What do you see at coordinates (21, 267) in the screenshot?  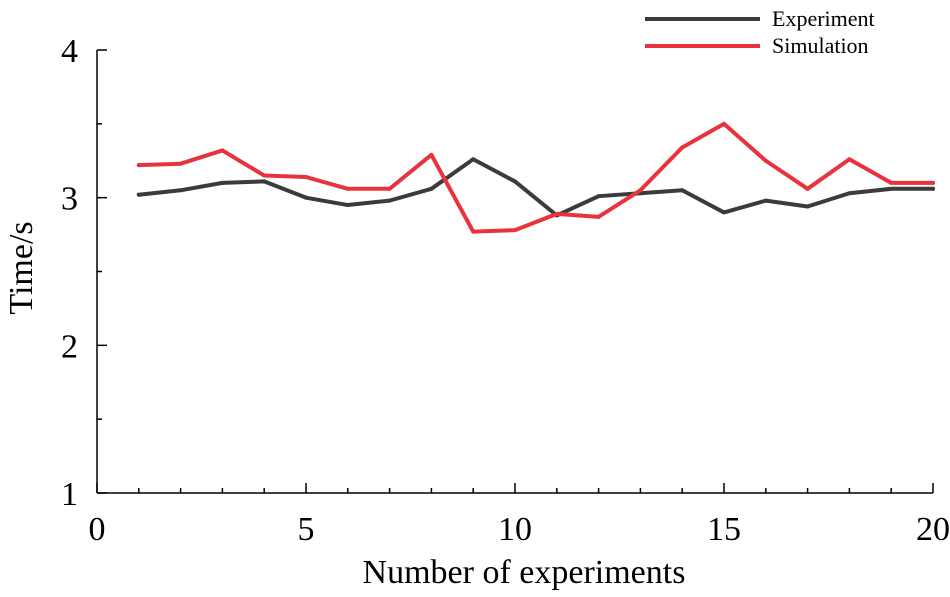 I see `y-axis-title: Time/s` at bounding box center [21, 267].